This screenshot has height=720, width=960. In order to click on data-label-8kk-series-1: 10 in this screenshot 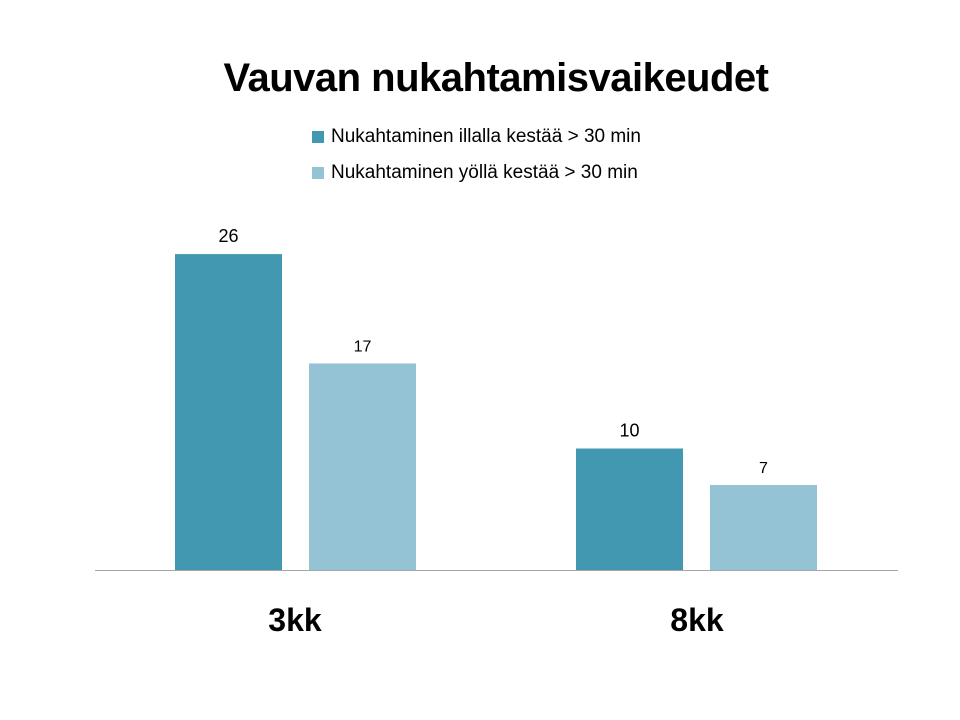, I will do `click(629, 431)`.